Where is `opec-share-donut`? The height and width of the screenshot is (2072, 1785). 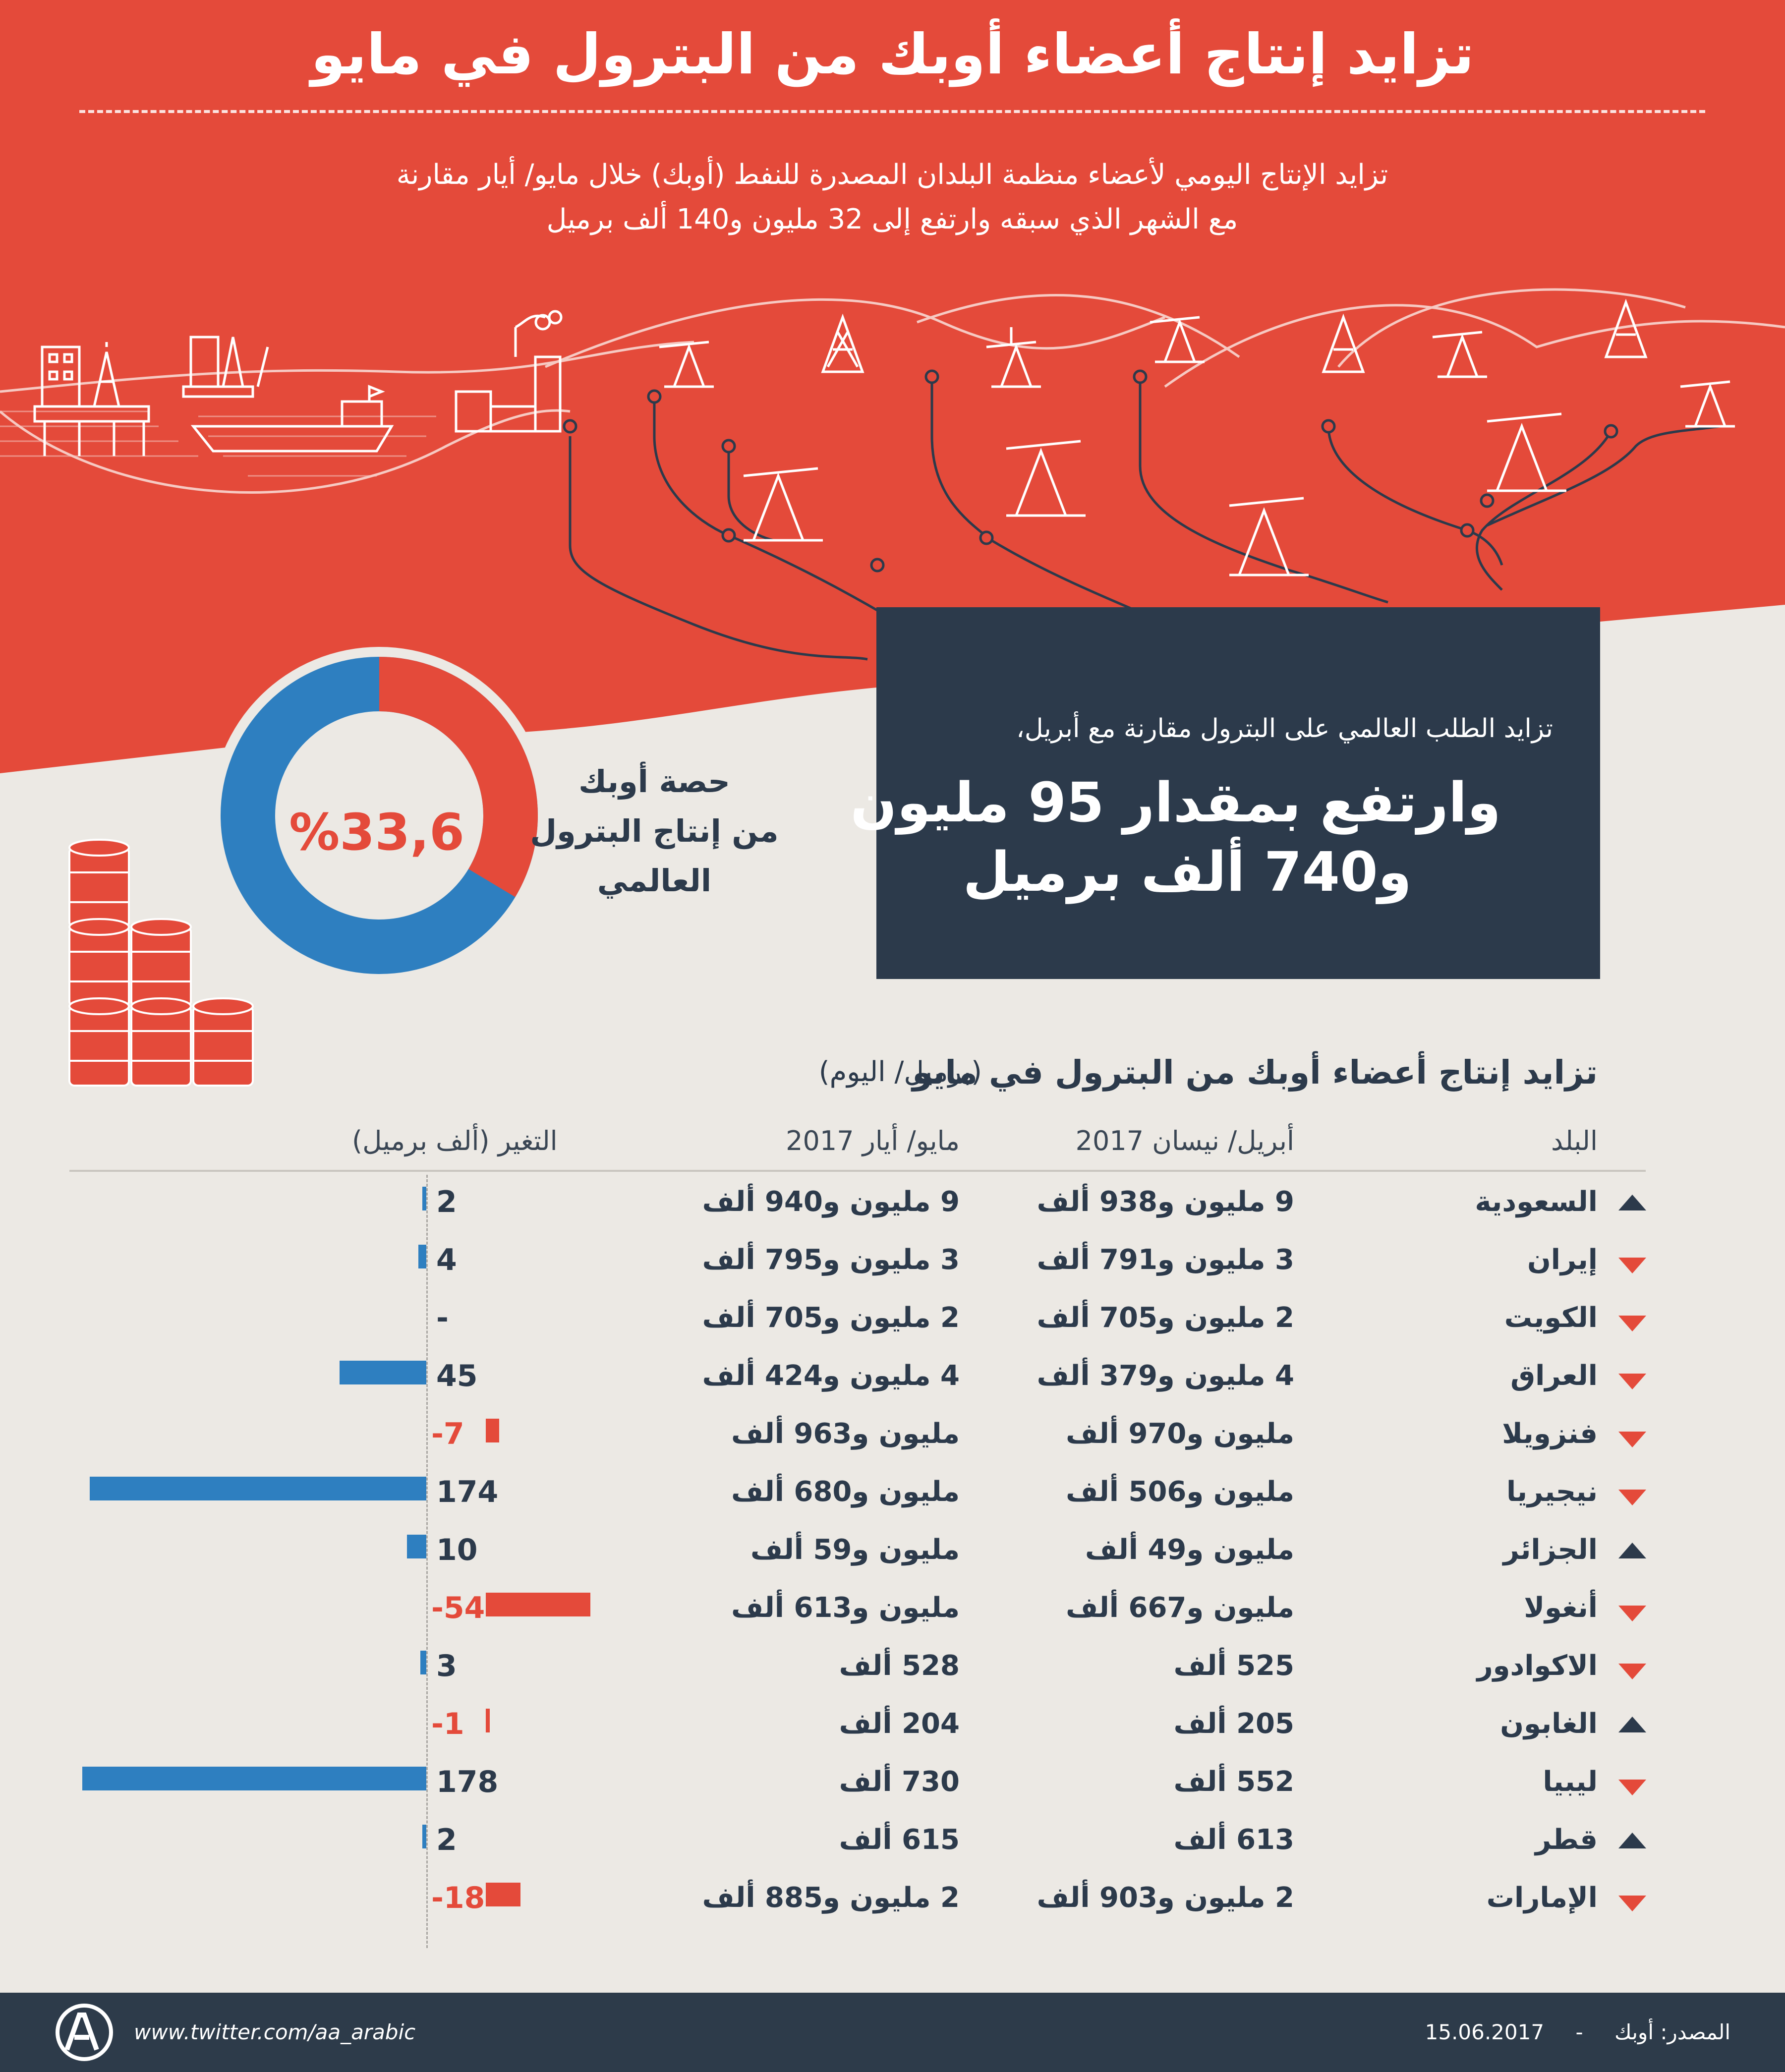
opec-share-donut is located at coordinates (379, 815).